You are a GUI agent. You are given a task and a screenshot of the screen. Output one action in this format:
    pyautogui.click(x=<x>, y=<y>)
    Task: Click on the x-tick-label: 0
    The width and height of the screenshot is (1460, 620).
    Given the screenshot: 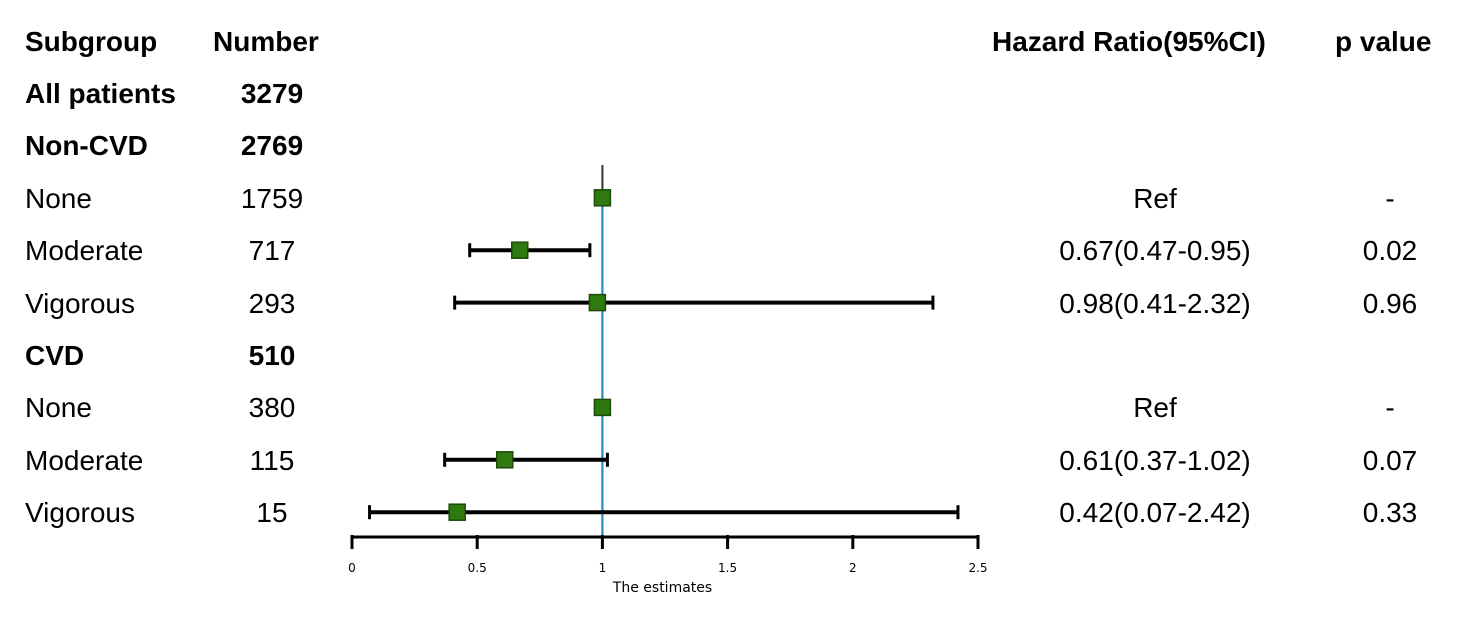 What is the action you would take?
    pyautogui.click(x=352, y=568)
    